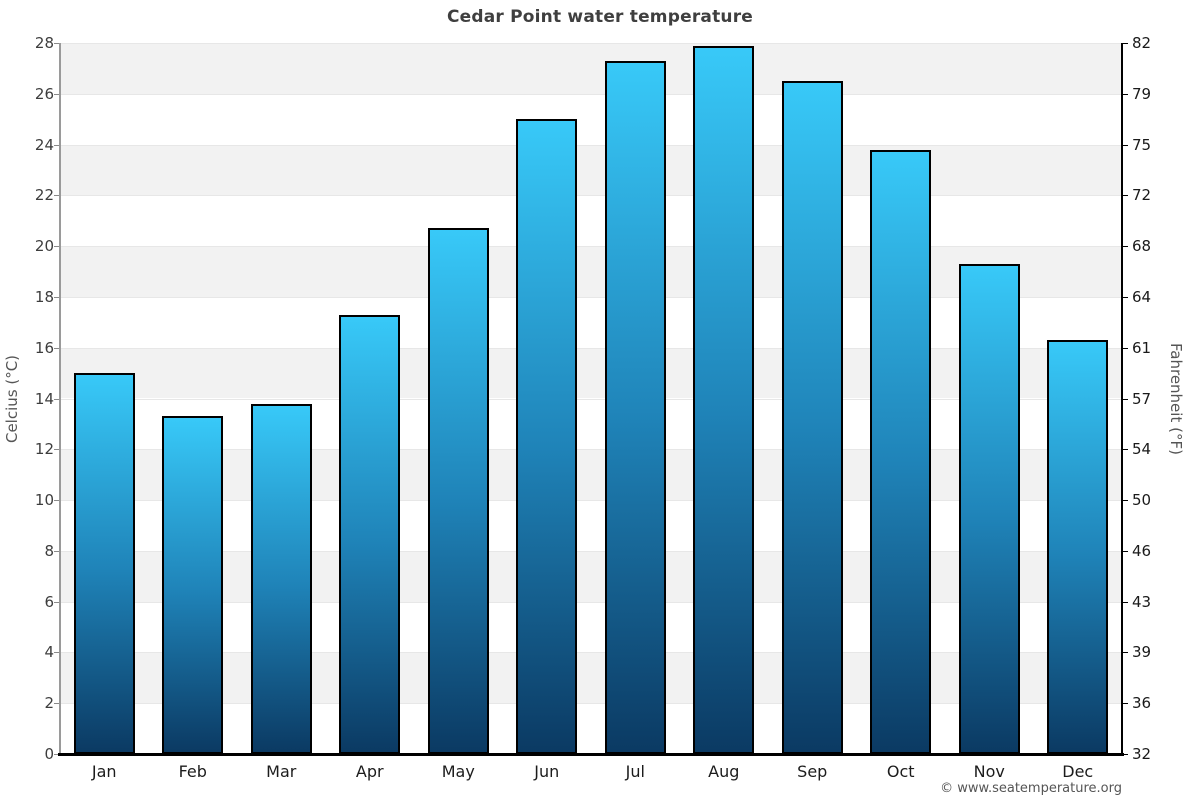  What do you see at coordinates (591, 754) in the screenshot?
I see `x-axis-line` at bounding box center [591, 754].